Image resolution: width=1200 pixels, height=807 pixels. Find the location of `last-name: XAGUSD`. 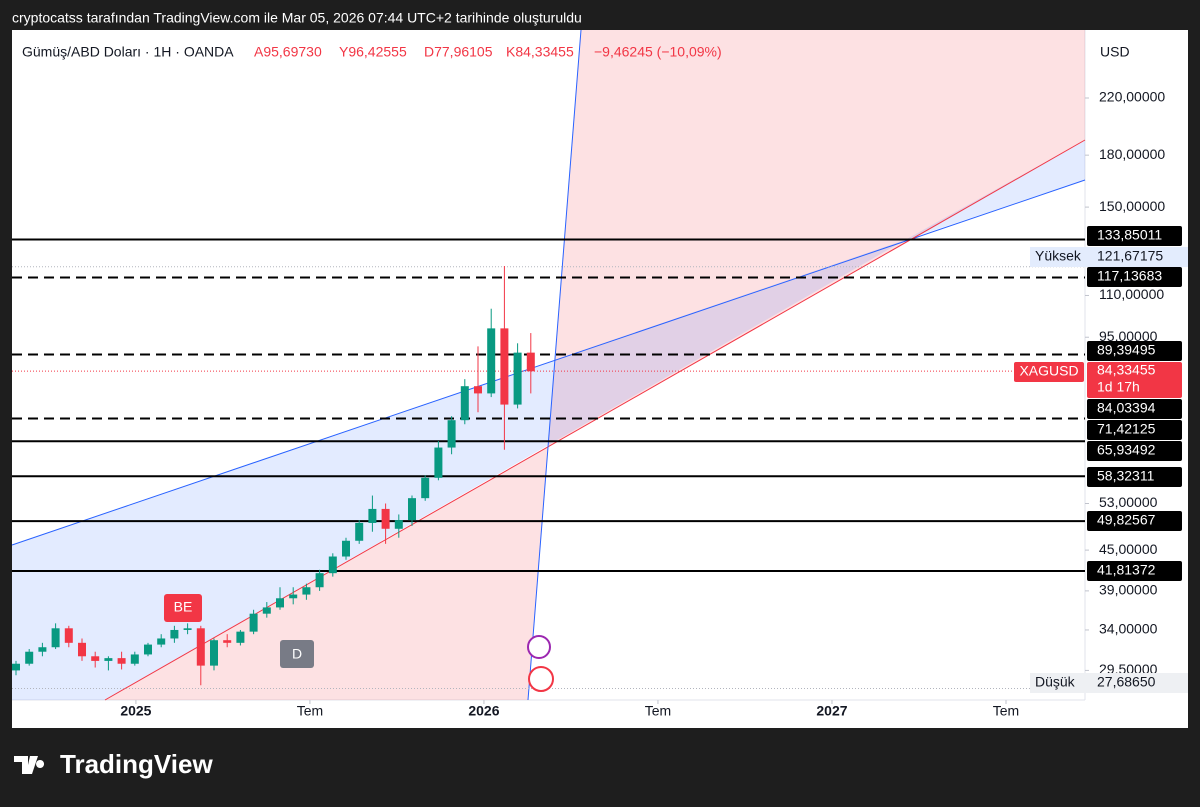

last-name: XAGUSD is located at coordinates (1048, 371).